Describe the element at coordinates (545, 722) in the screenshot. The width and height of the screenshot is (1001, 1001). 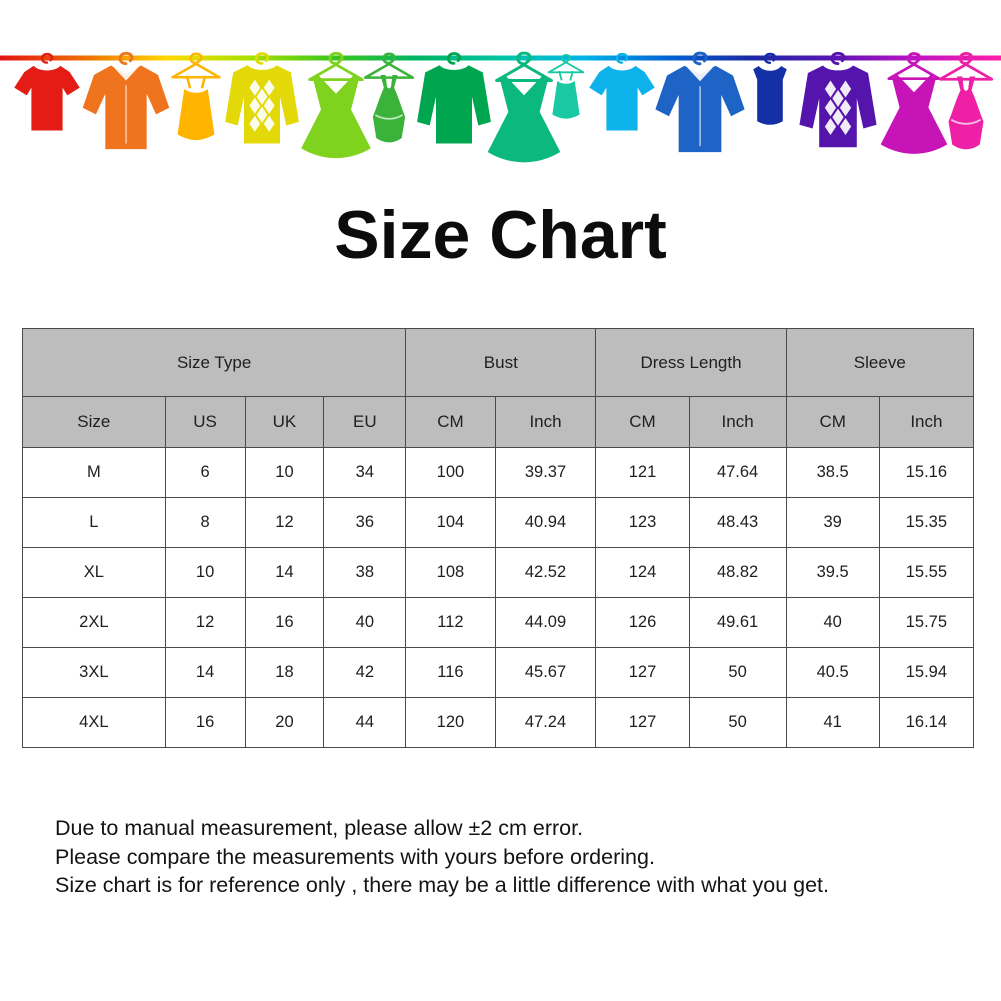
I see `value-cell: 47.24` at that location.